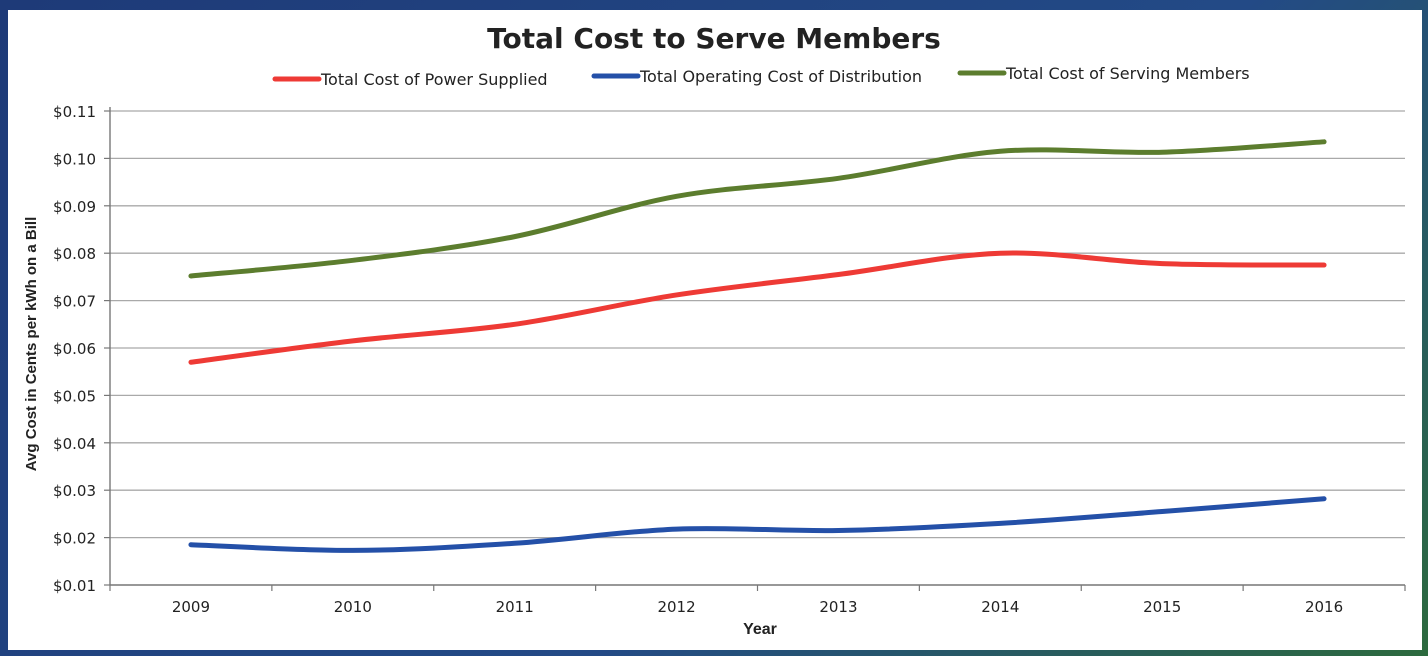 This screenshot has width=1428, height=656. I want to click on y-tick-label: $0.02, so click(74, 539).